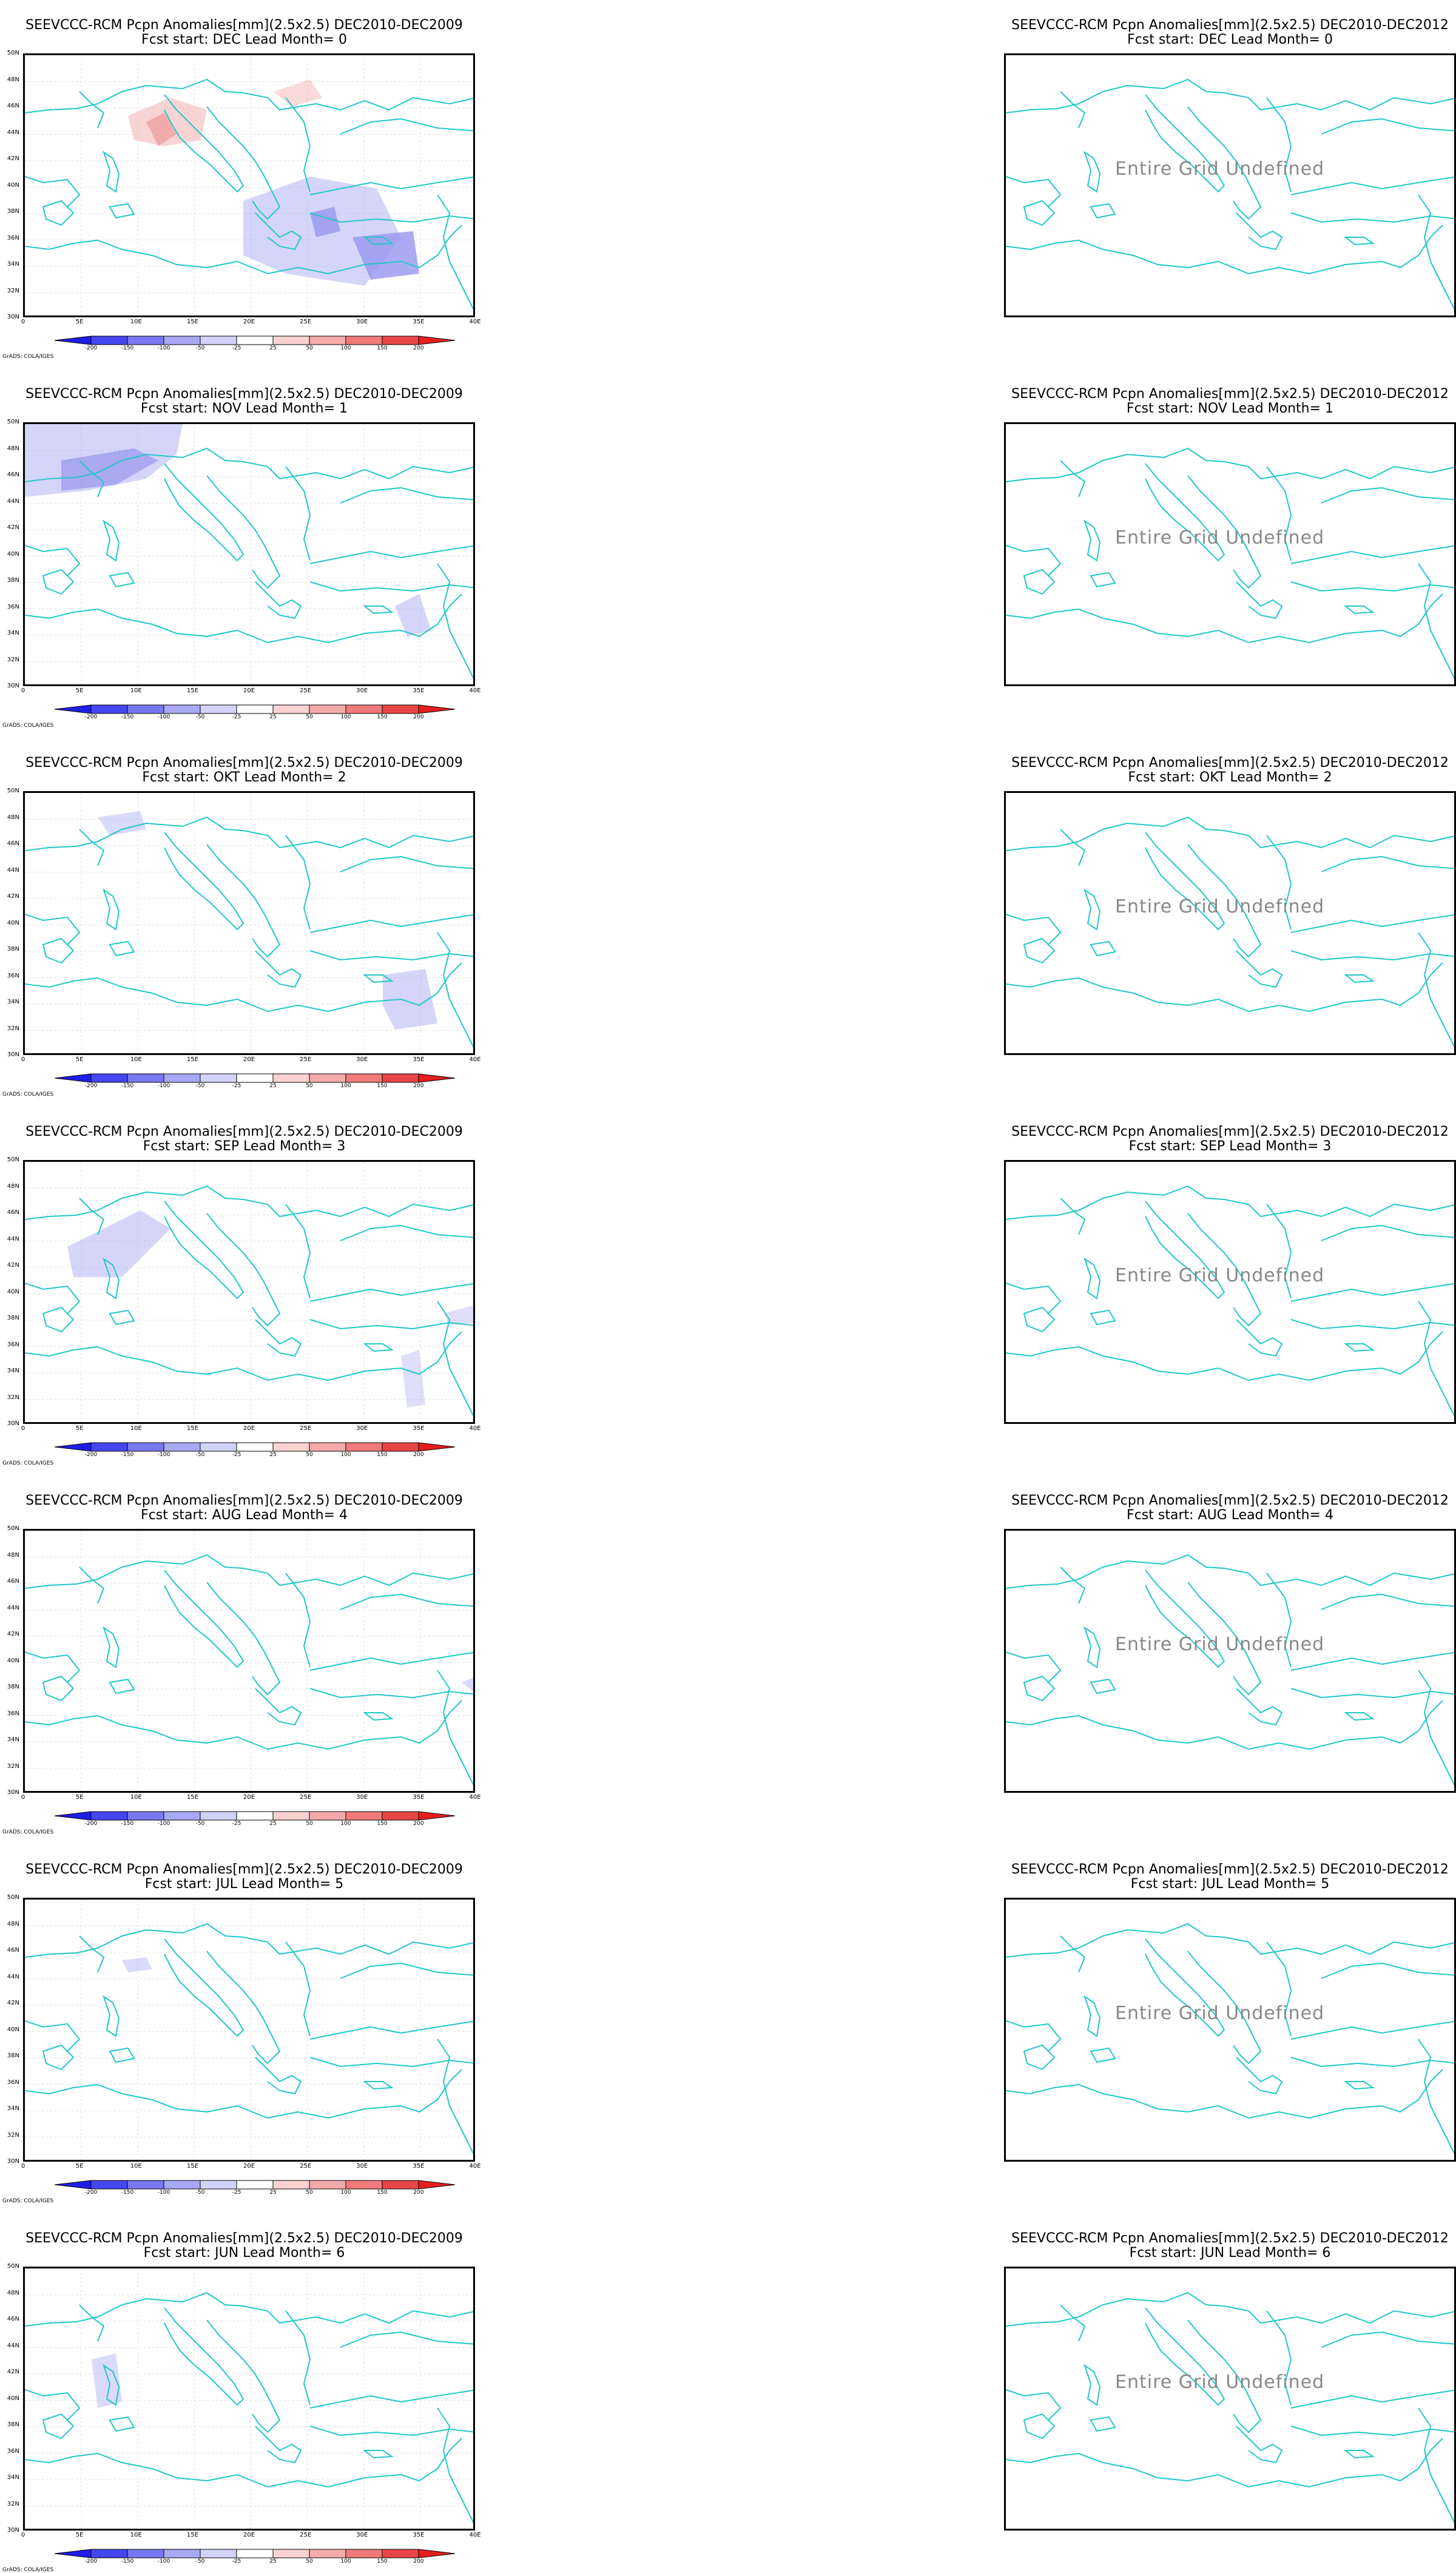 This screenshot has height=2573, width=1456. Describe the element at coordinates (309, 2561) in the screenshot. I see `colorbar-label: 50` at that location.